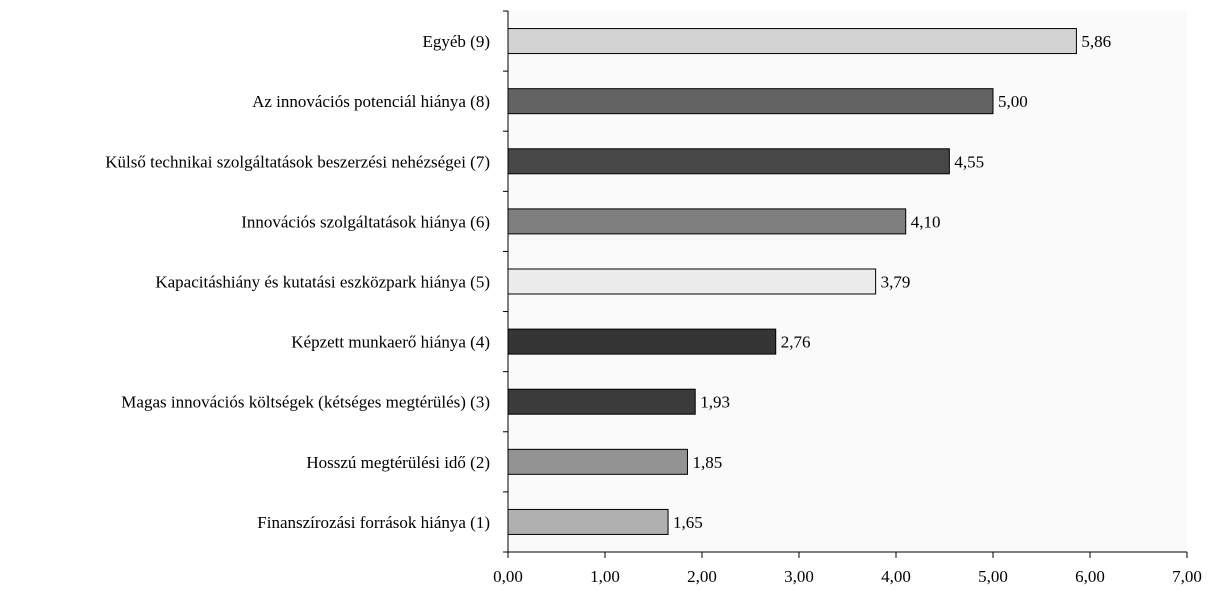 This screenshot has width=1214, height=598. I want to click on x-tick-label: 6,00, so click(1090, 576).